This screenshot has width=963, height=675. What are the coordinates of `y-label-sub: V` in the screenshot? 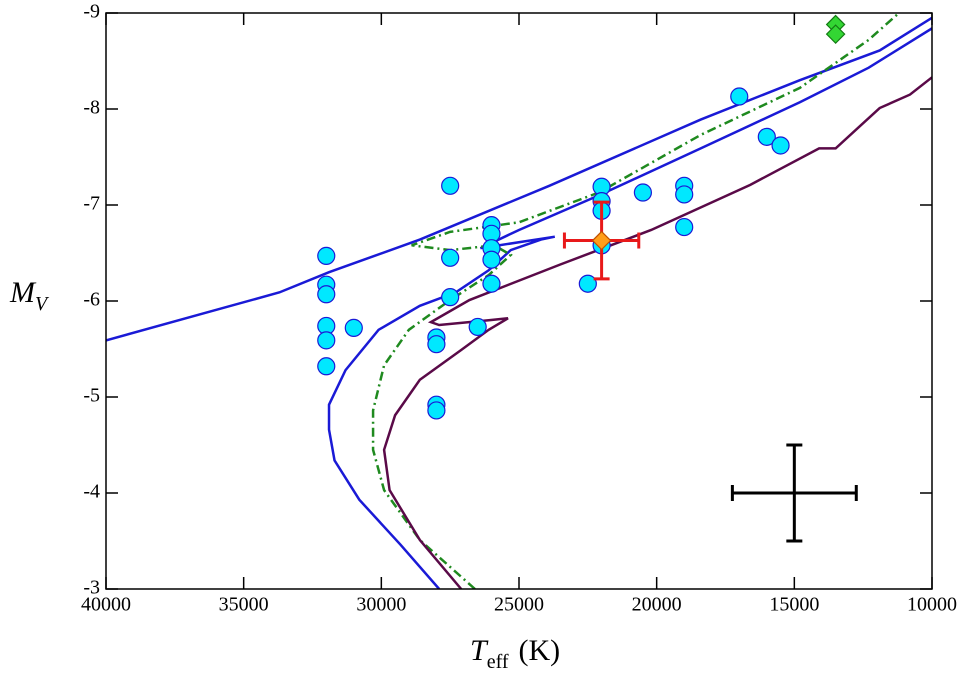 It's located at (42, 304).